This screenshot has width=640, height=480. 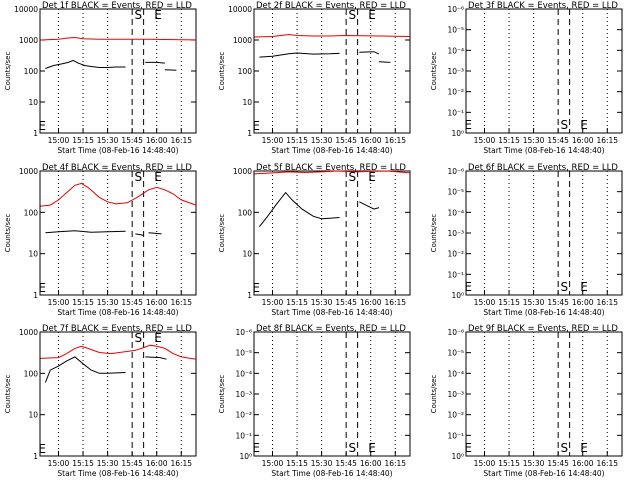 I want to click on y-tick-label: 10000, so click(x=26, y=9).